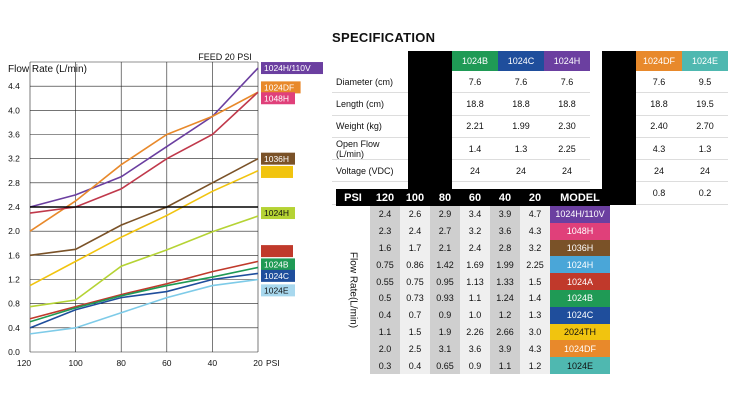  What do you see at coordinates (167, 363) in the screenshot?
I see `x-tick-label: 60` at bounding box center [167, 363].